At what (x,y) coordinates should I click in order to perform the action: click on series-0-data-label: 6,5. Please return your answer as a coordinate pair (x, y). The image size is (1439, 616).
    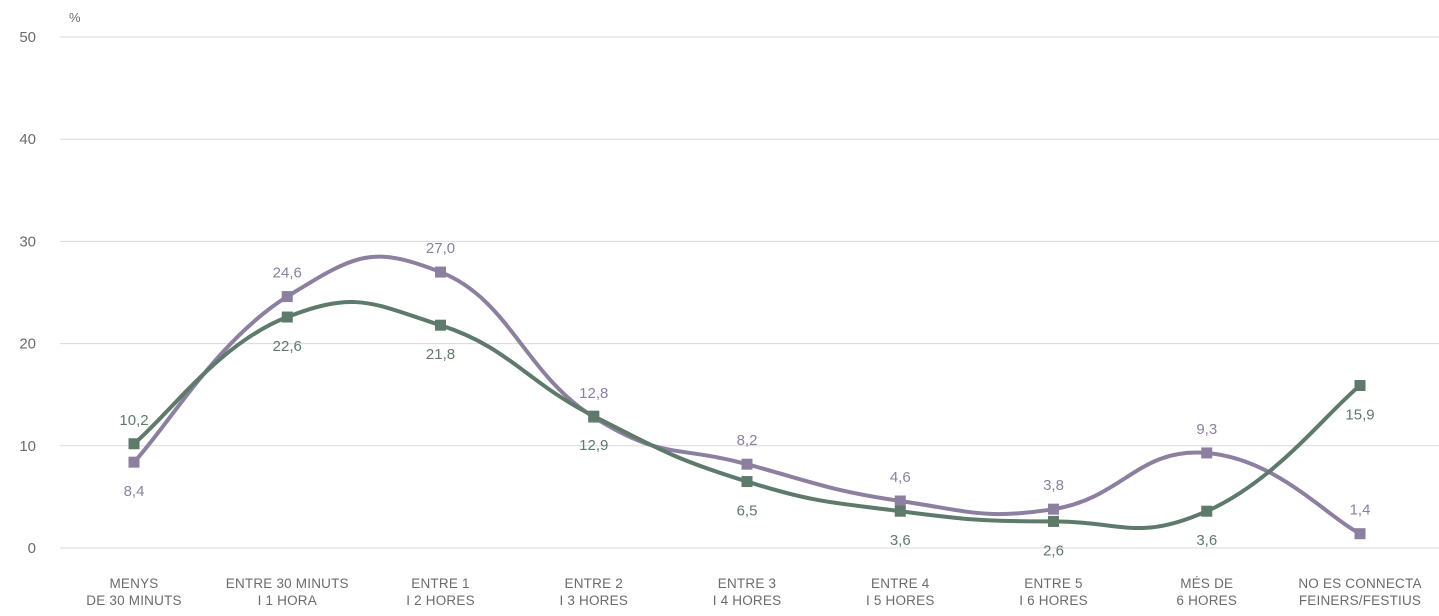
    Looking at the image, I should click on (747, 511).